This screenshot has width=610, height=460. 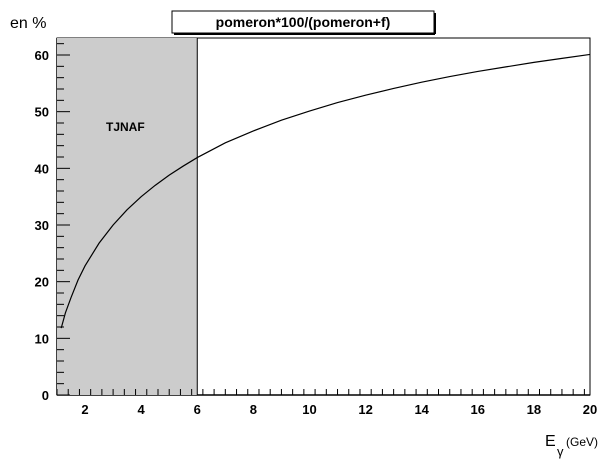 I want to click on x-axis-label: E γ (GeV), so click(x=571, y=446).